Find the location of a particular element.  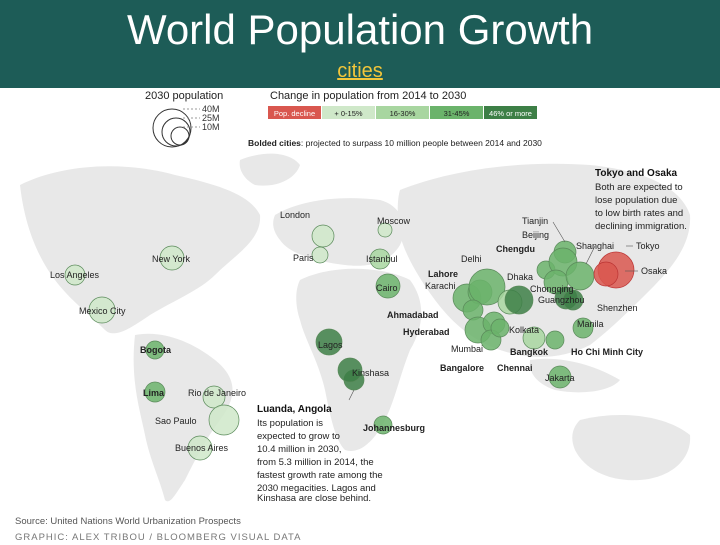

bubble-shenzhen is located at coordinates (573, 300).